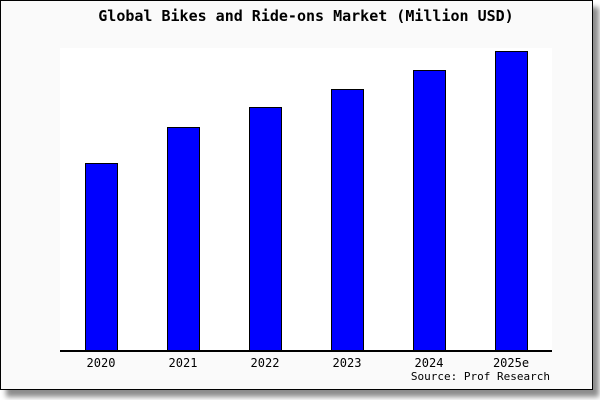 Image resolution: width=600 pixels, height=400 pixels. Describe the element at coordinates (101, 363) in the screenshot. I see `x-tick-2020: 2020` at that location.